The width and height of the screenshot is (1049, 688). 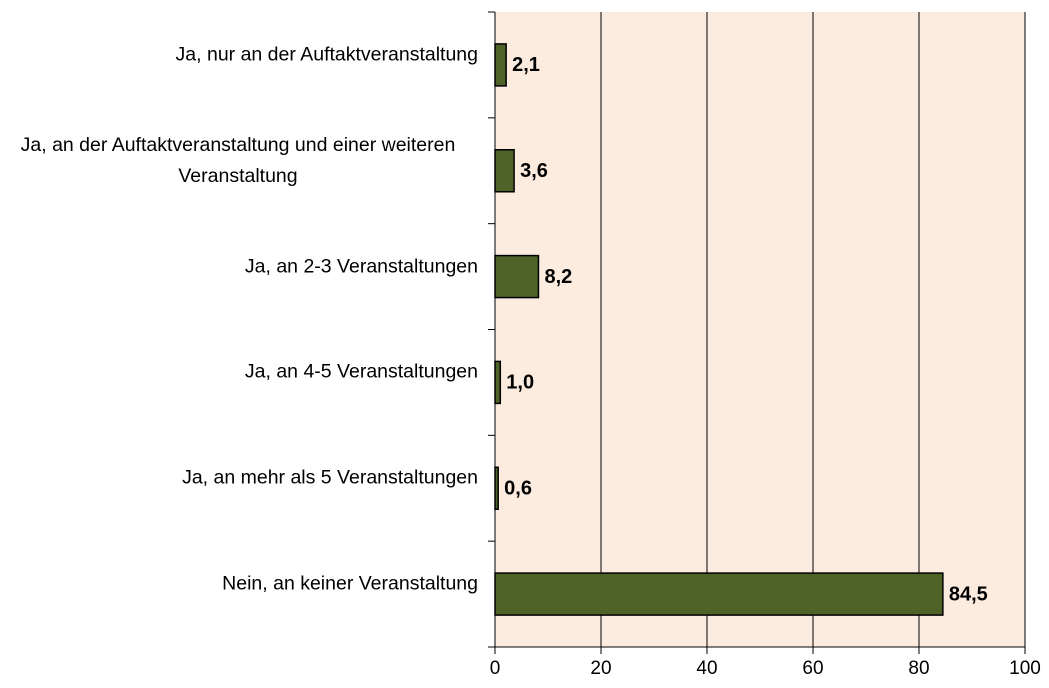 What do you see at coordinates (361, 371) in the screenshot?
I see `category-label: Ja, an 4-5 Veranstaltungen` at bounding box center [361, 371].